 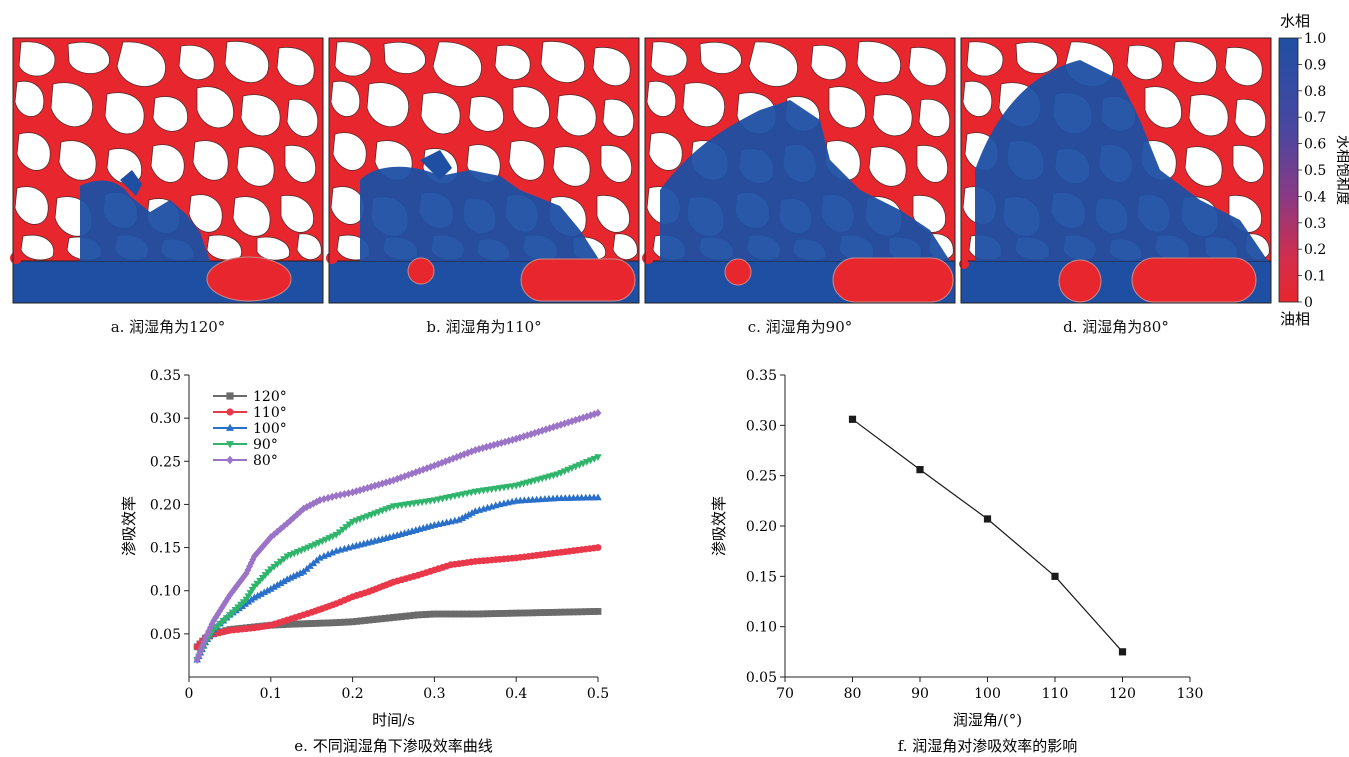 What do you see at coordinates (1341, 170) in the screenshot?
I see `colorbar-title: 水相饱和度` at bounding box center [1341, 170].